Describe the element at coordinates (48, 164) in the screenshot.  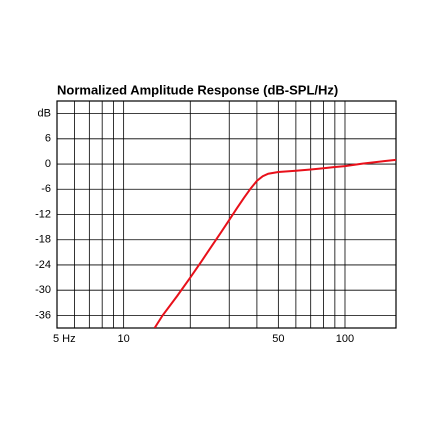
I see `y-tick-label: 0` at that location.